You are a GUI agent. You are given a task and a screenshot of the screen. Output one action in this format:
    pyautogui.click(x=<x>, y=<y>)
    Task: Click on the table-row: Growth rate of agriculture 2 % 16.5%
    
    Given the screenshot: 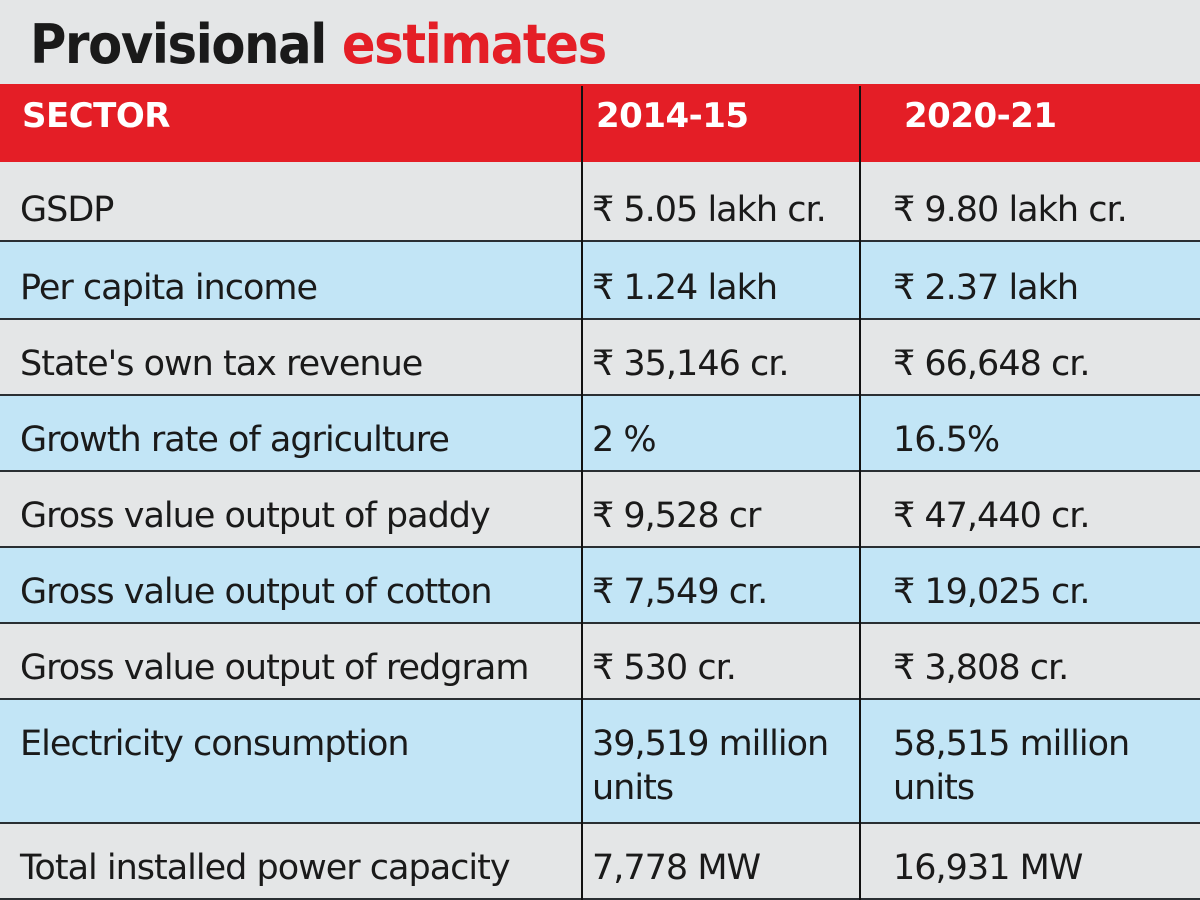 What is the action you would take?
    pyautogui.click(x=600, y=434)
    